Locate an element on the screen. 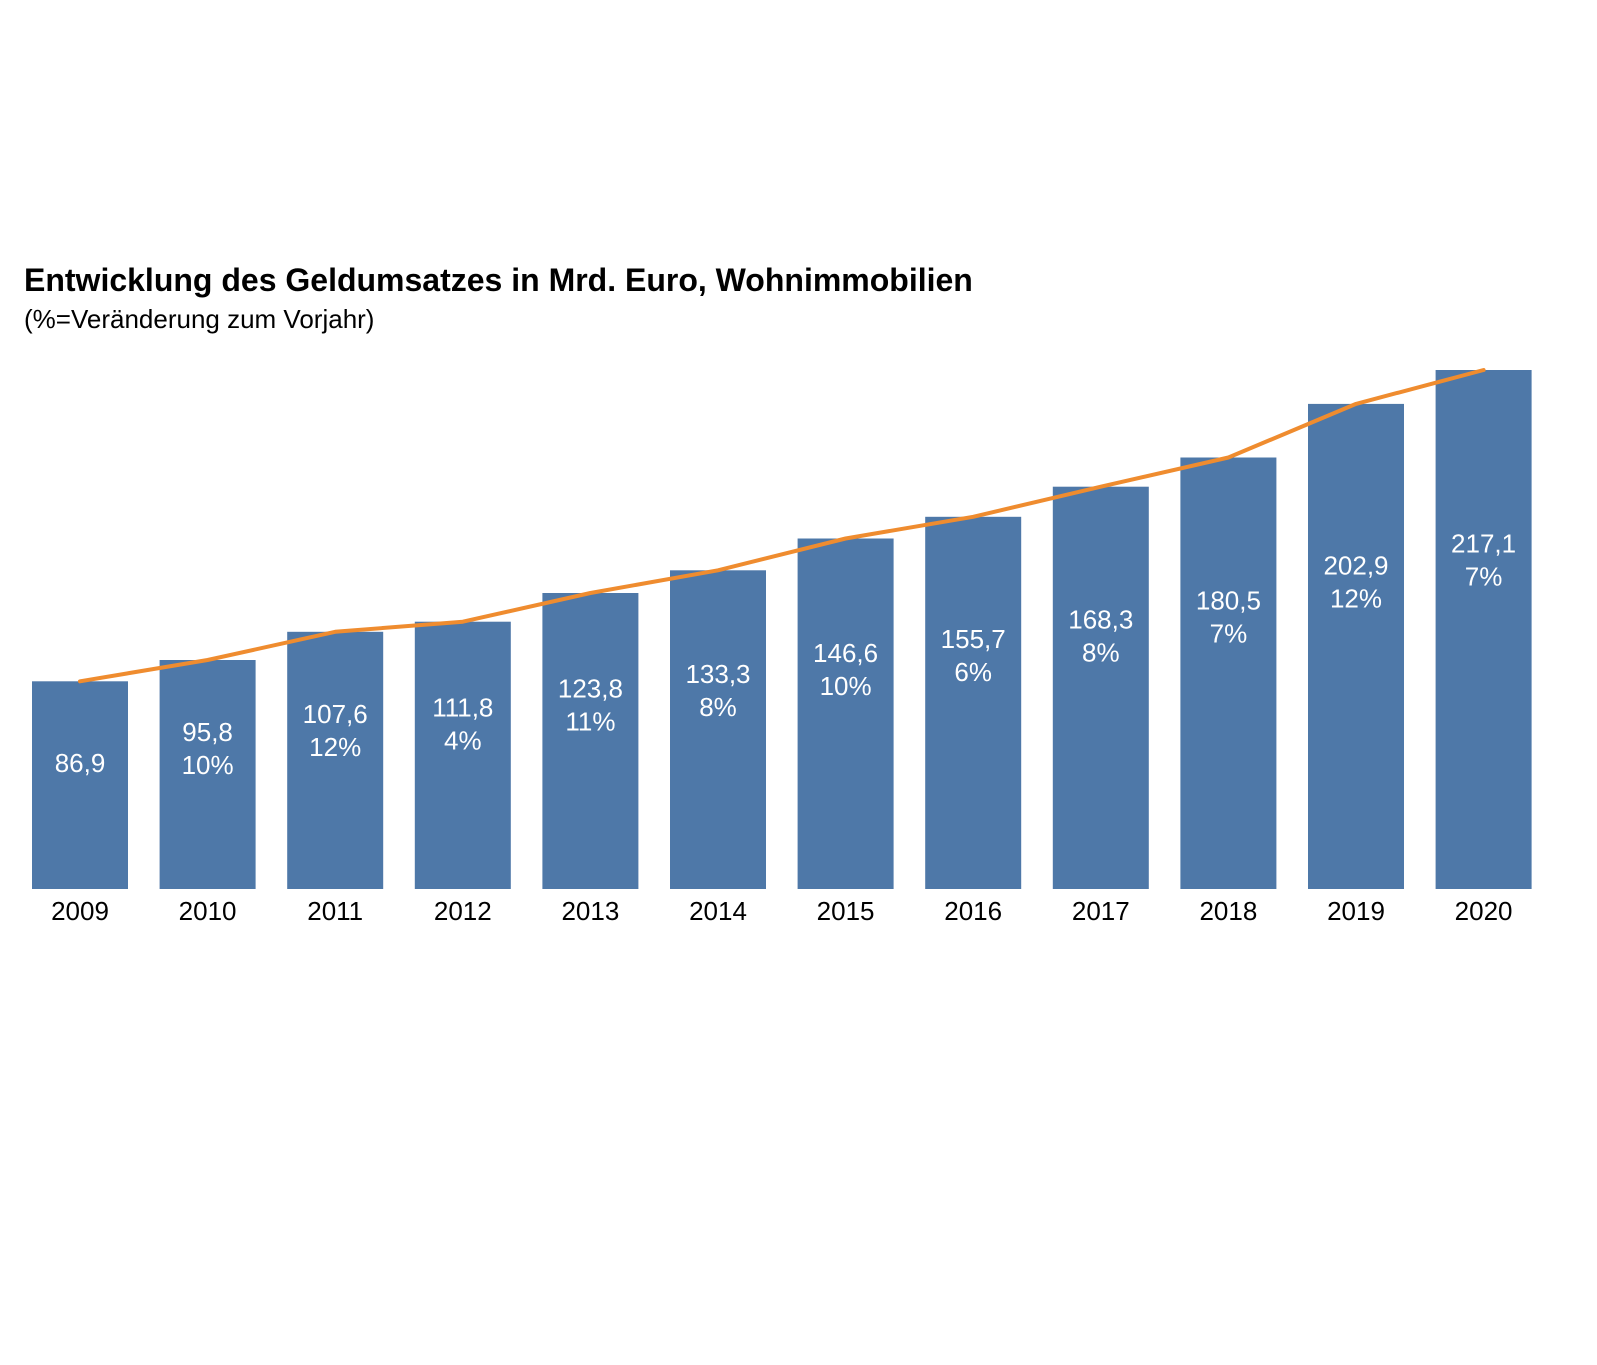 The width and height of the screenshot is (1597, 1365). value-label-2016: 155,7 is located at coordinates (973, 639).